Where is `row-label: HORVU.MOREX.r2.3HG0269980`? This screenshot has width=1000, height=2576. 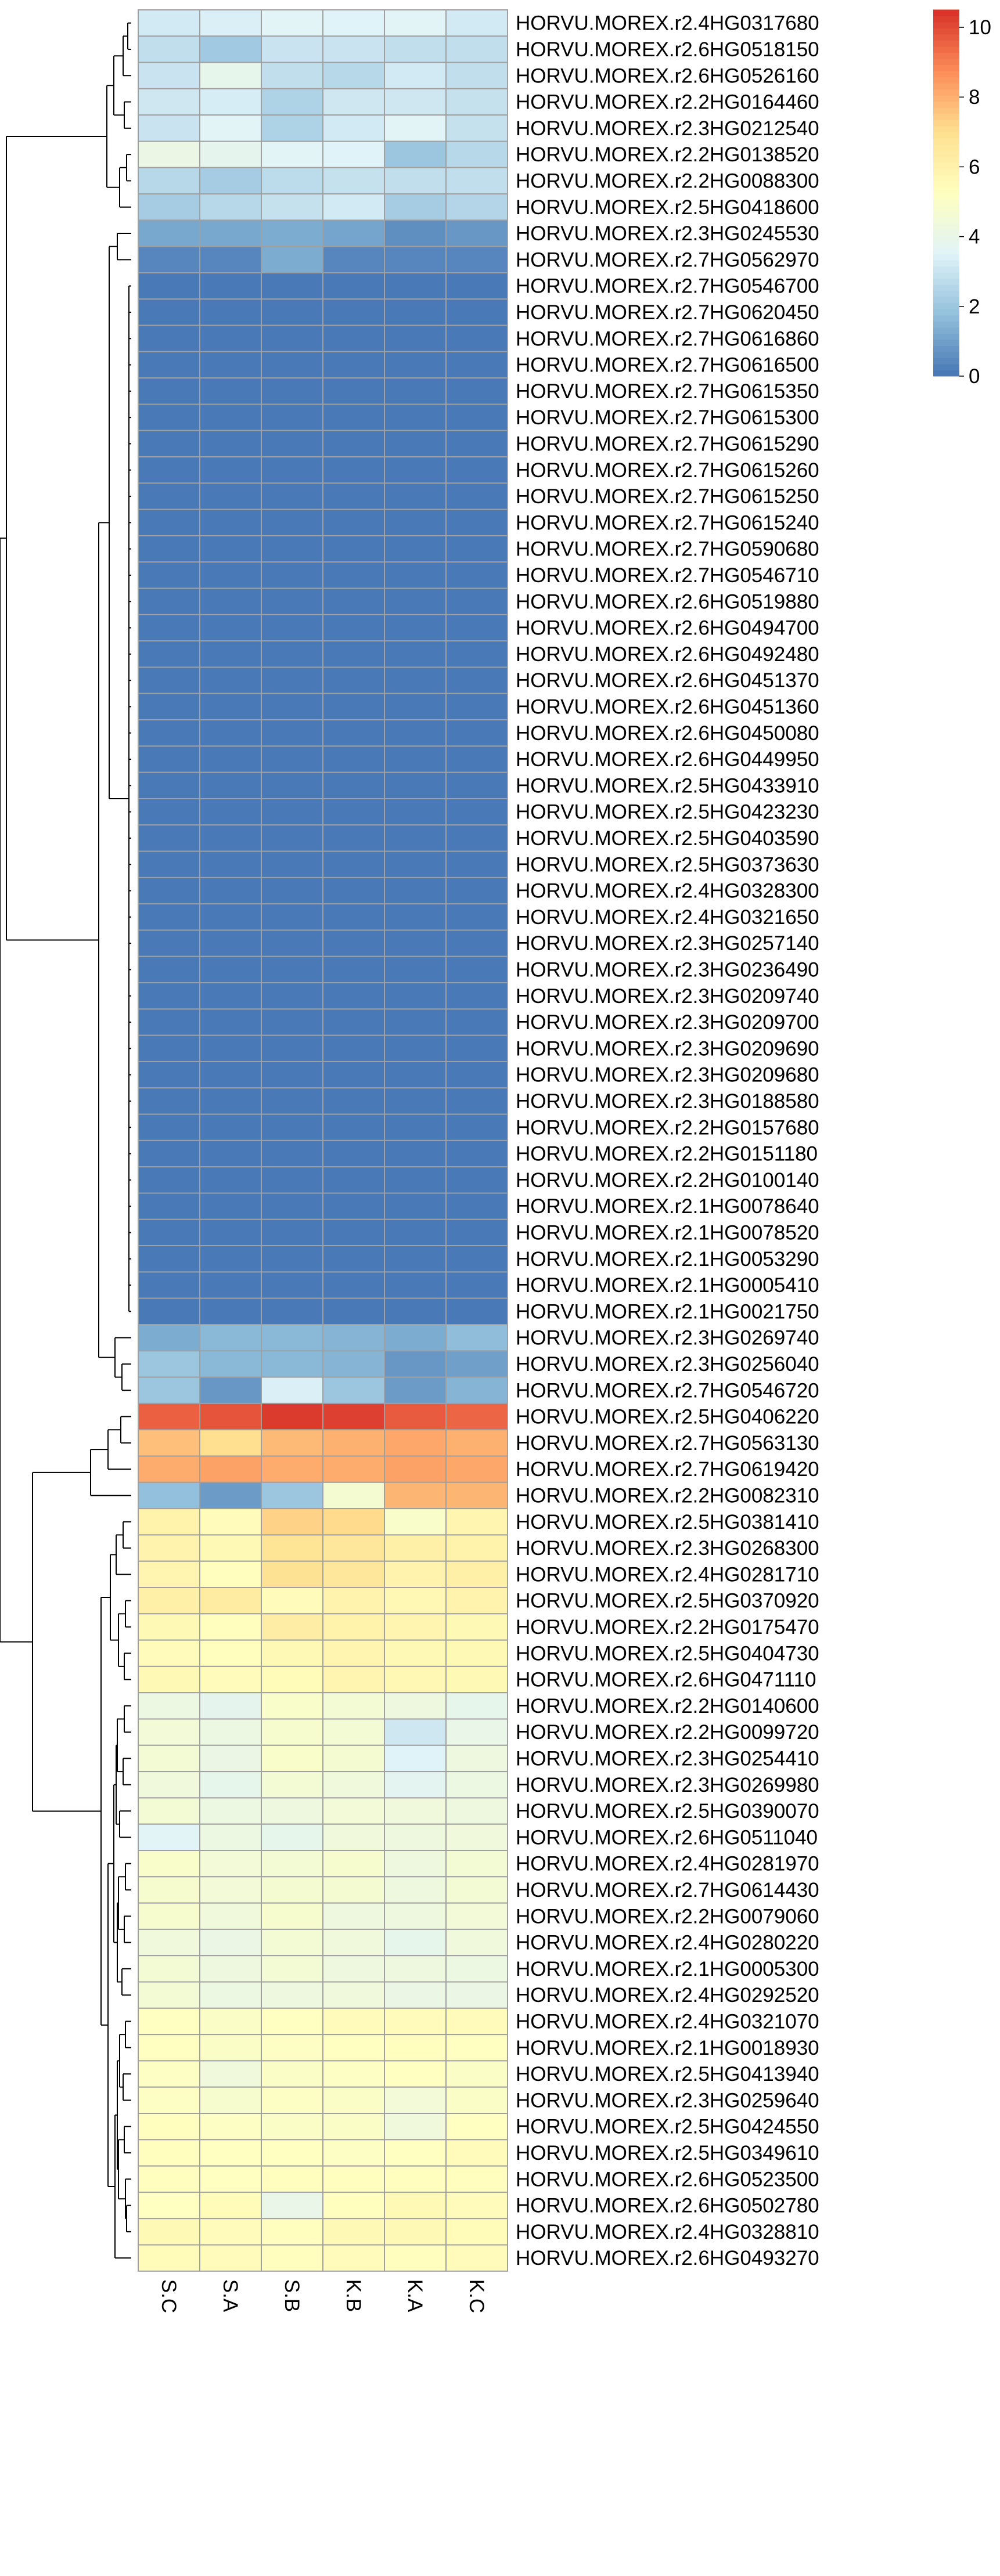
row-label: HORVU.MOREX.r2.3HG0269980 is located at coordinates (667, 1785).